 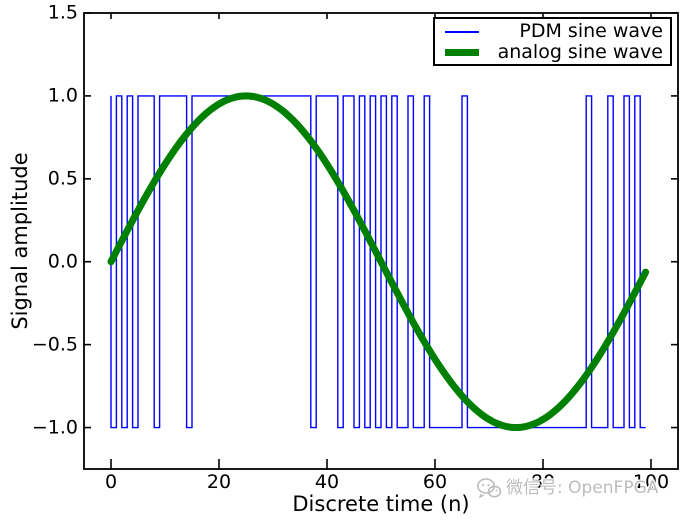 I want to click on watermark: 微信号: OpenFPGA, so click(x=567, y=488).